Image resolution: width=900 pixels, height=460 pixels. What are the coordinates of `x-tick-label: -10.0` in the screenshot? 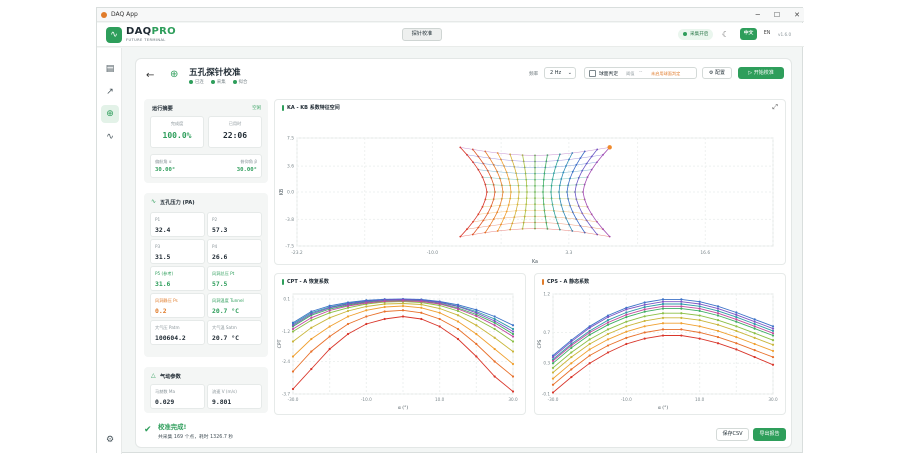 It's located at (366, 399).